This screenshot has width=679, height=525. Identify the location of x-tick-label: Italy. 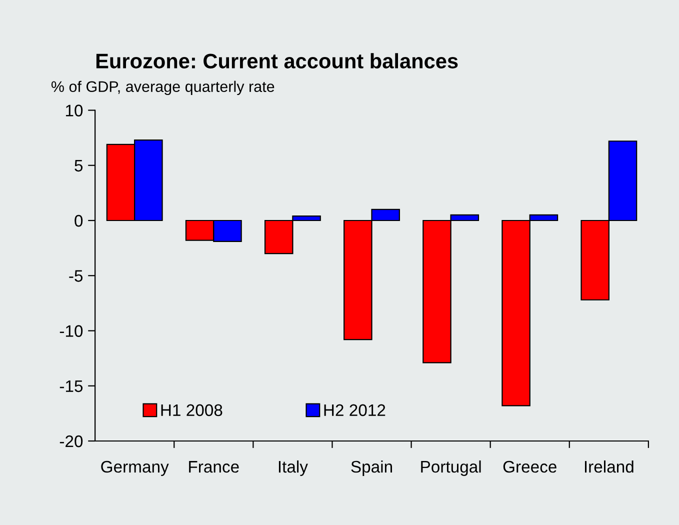
(293, 468).